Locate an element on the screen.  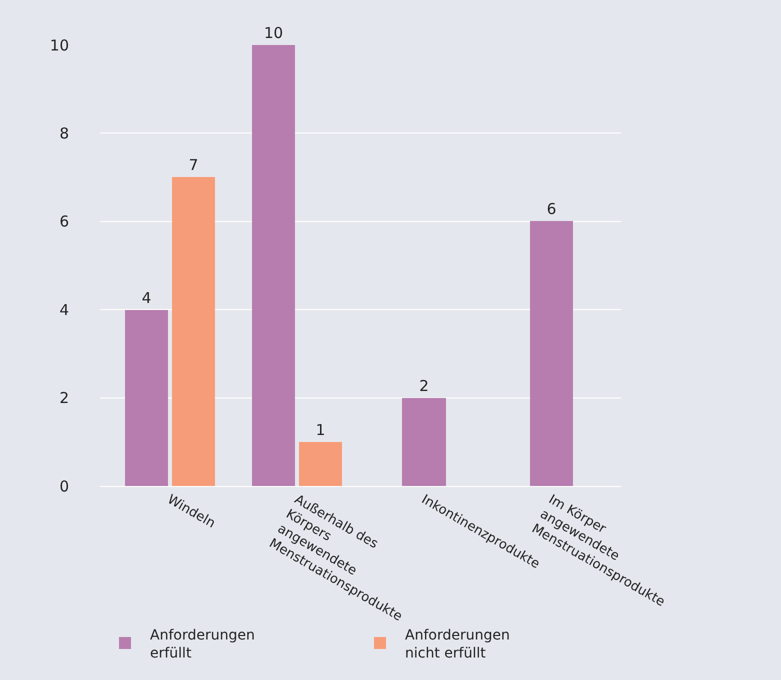
data-label: 4 is located at coordinates (147, 298).